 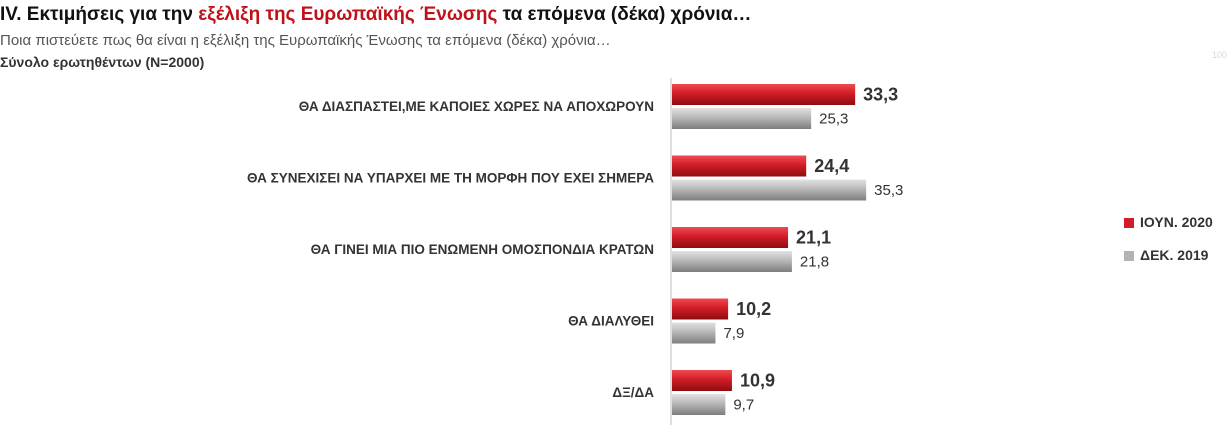 What do you see at coordinates (880, 95) in the screenshot?
I see `value-label-jun2020-0: 33,3` at bounding box center [880, 95].